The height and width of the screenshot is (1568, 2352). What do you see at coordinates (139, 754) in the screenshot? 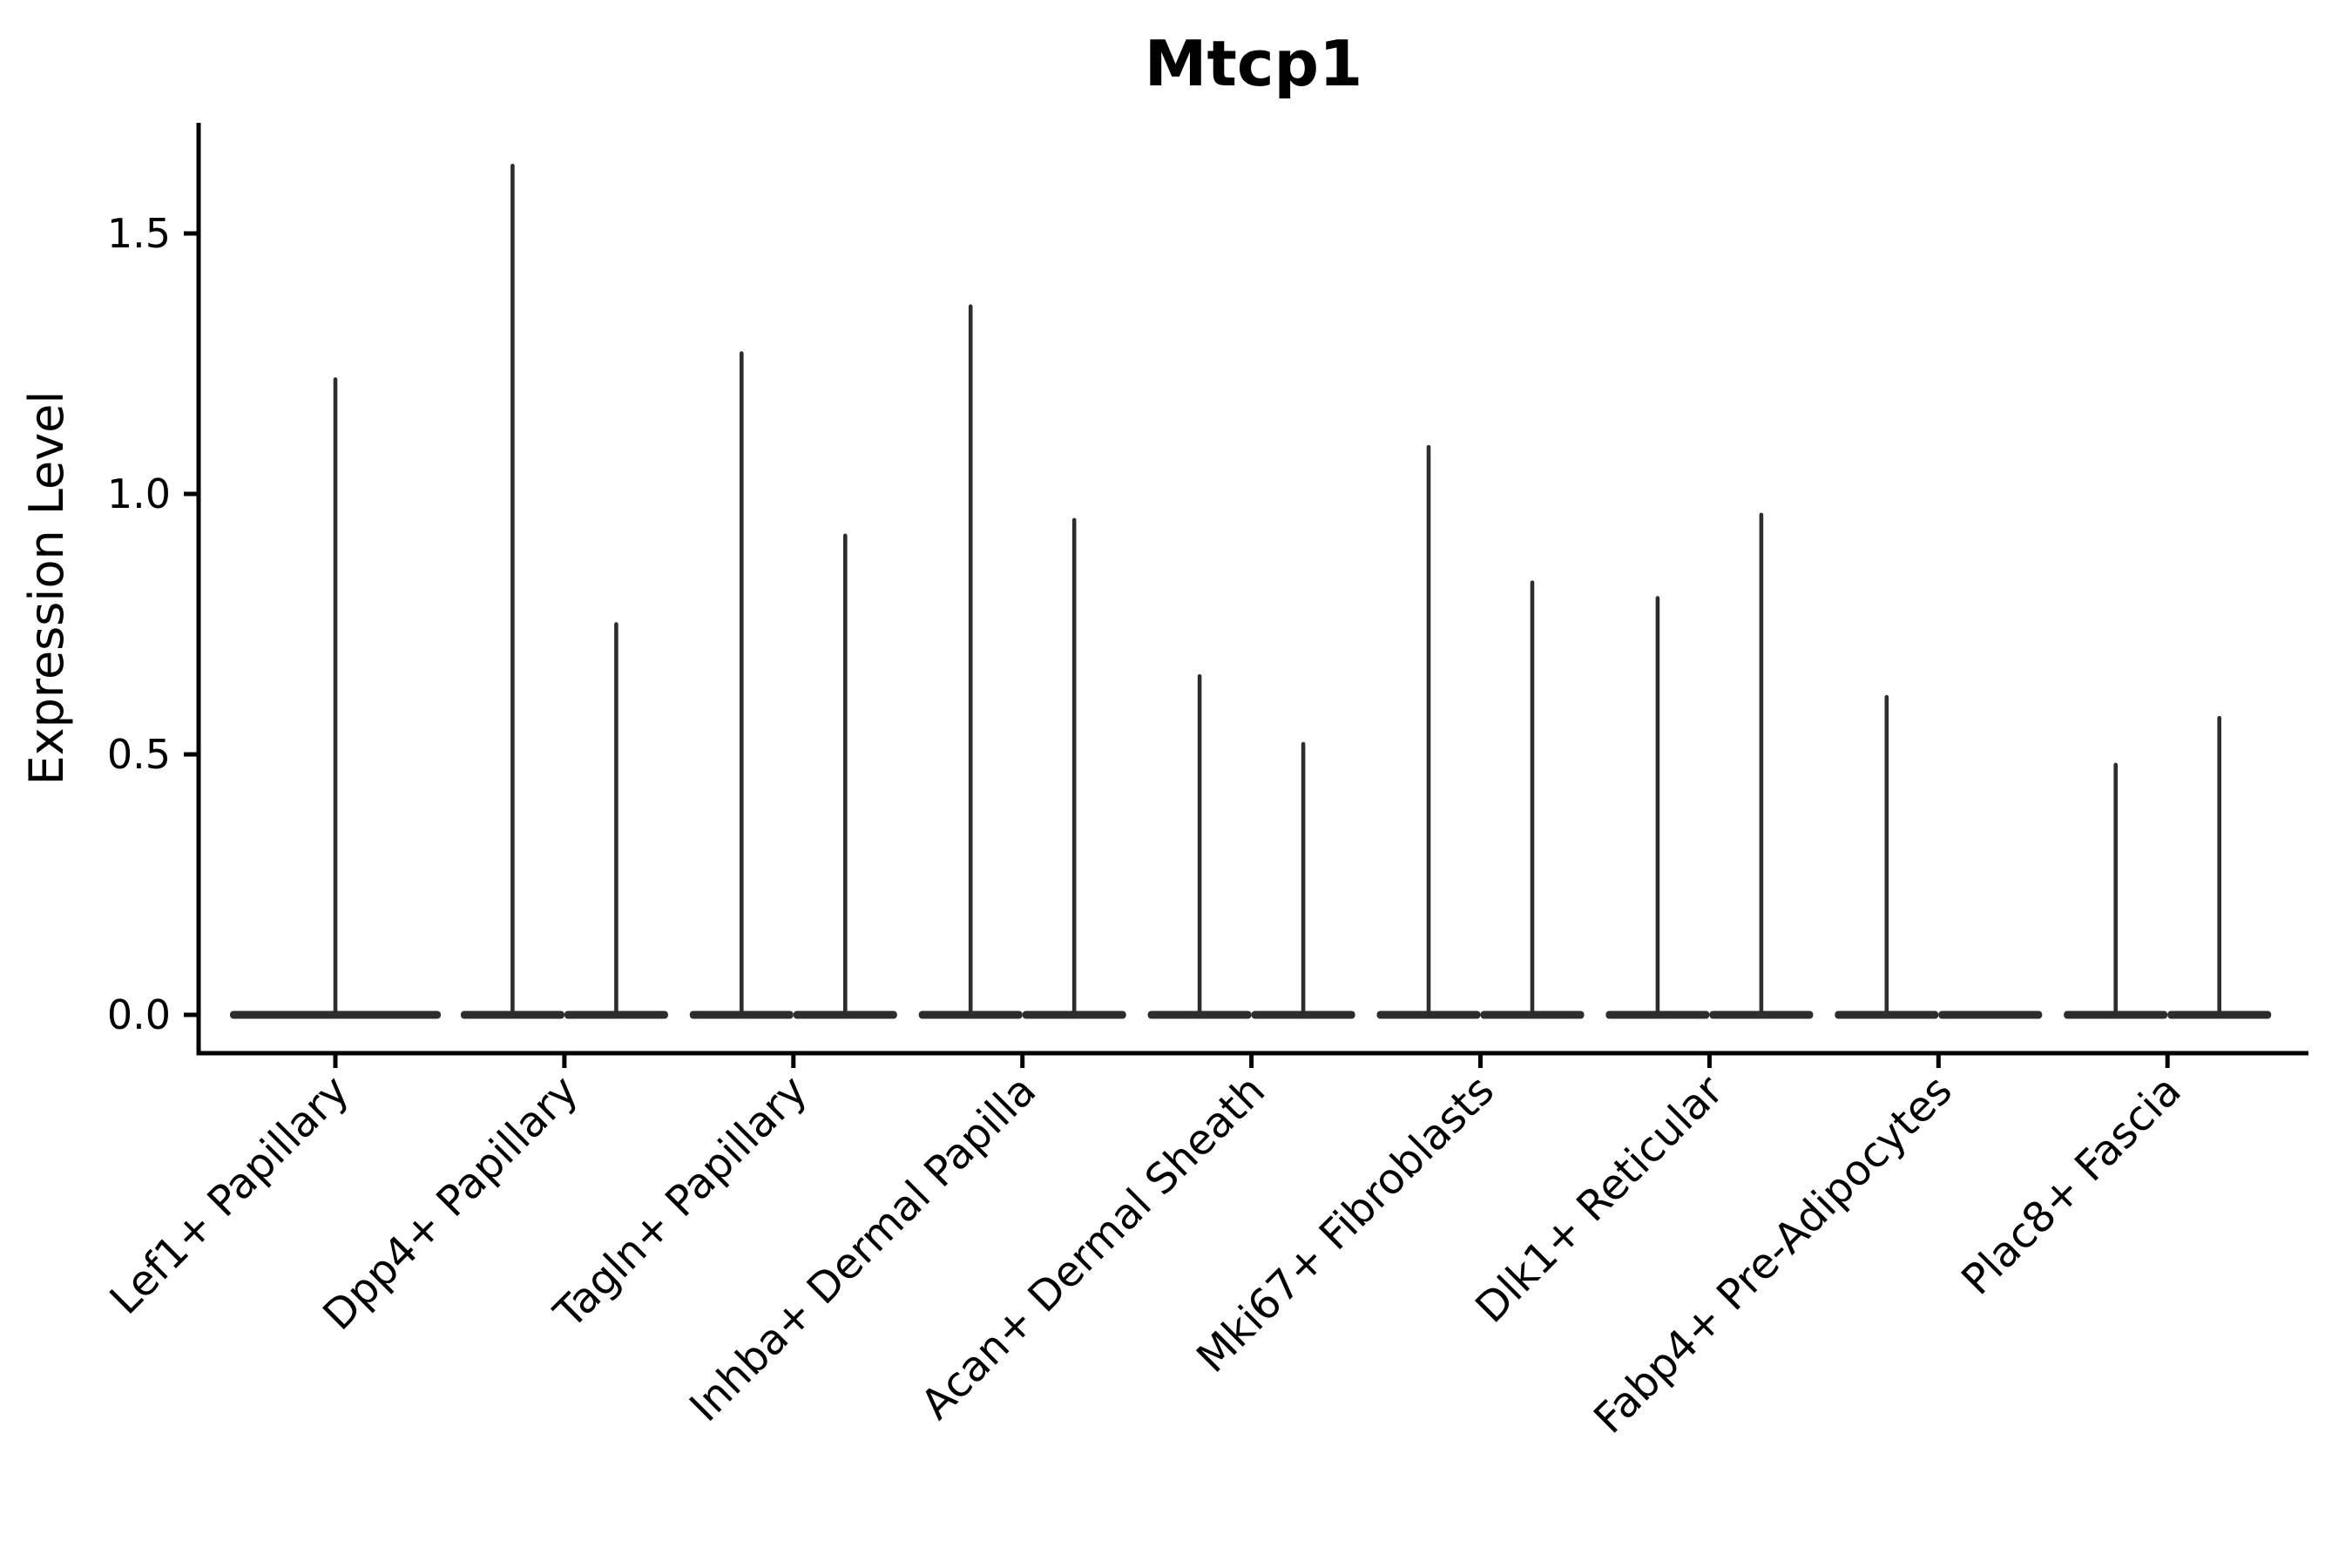
I see `y-axis-tick-label: 0.5` at bounding box center [139, 754].